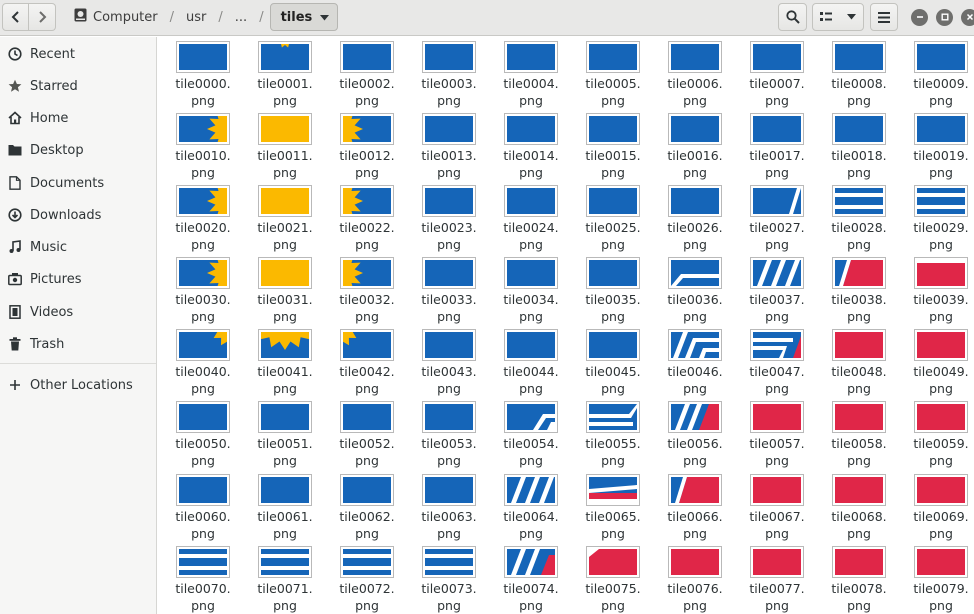 This screenshot has width=974, height=614. Describe the element at coordinates (42, 17) in the screenshot. I see `forward-button` at that location.